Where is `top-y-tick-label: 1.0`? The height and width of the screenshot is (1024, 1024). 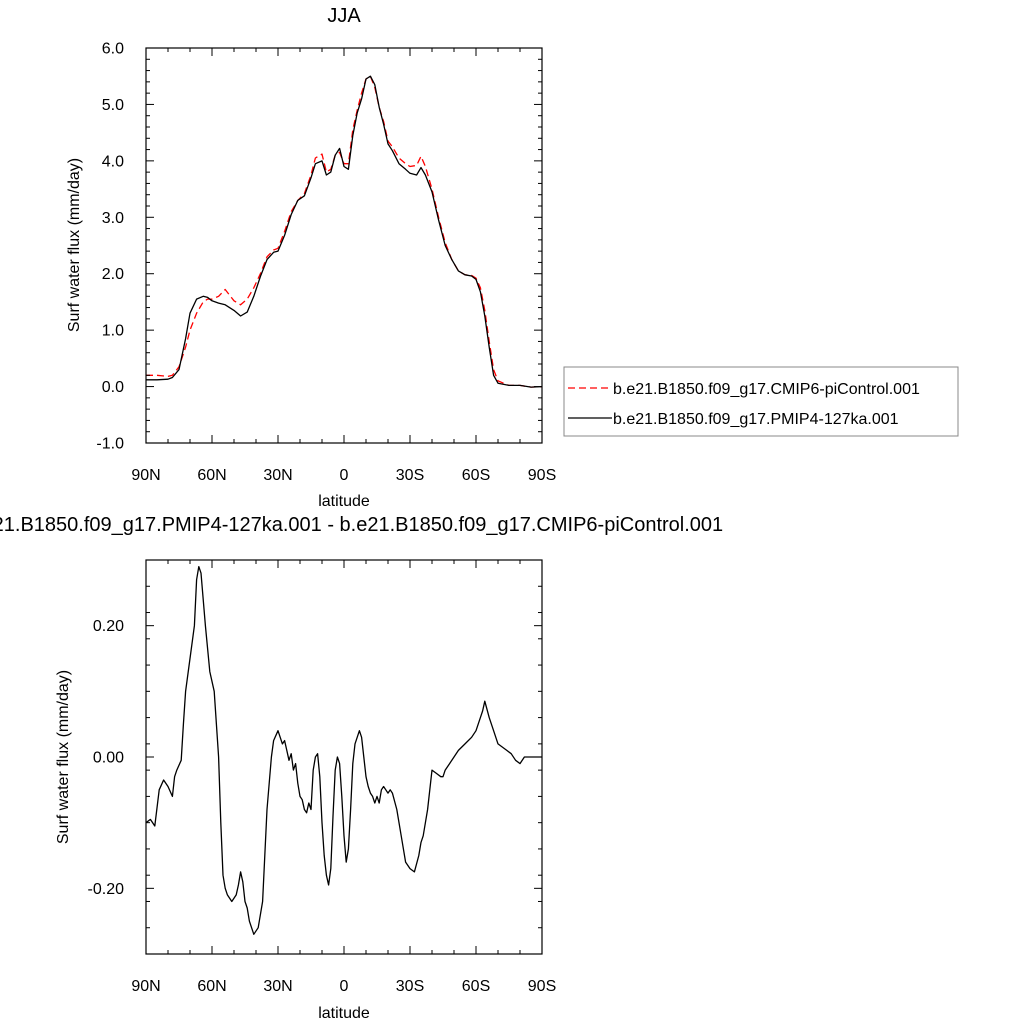 top-y-tick-label: 1.0 is located at coordinates (113, 331).